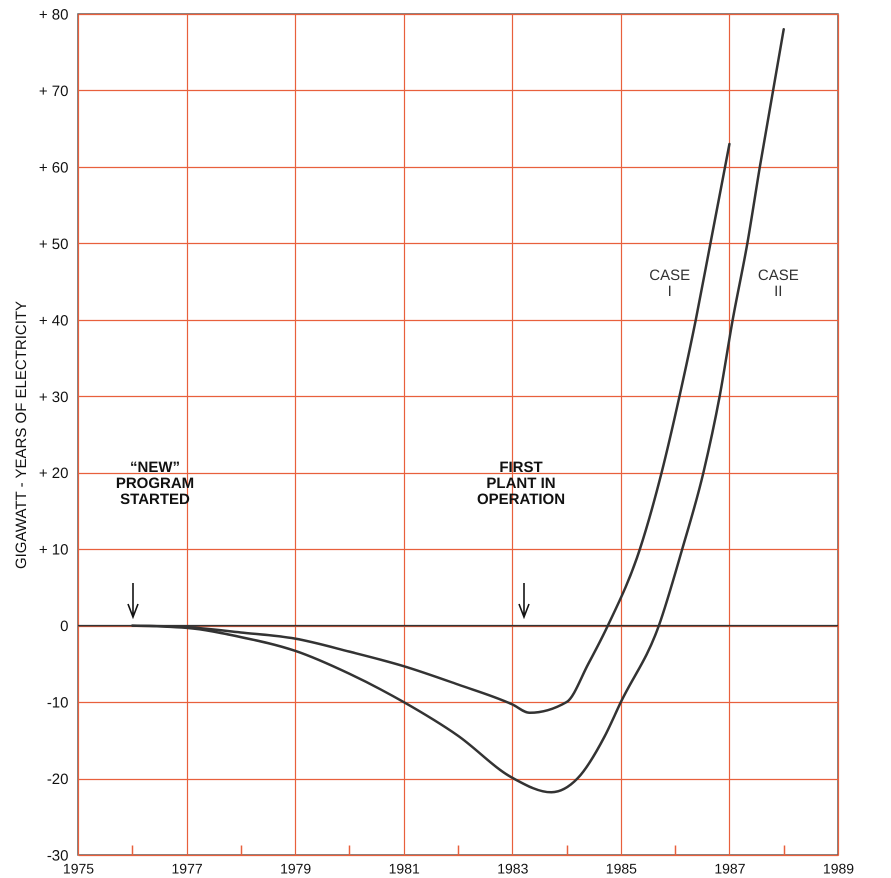 The image size is (891, 878). Describe the element at coordinates (53, 91) in the screenshot. I see `y-tick-label: + 70` at that location.